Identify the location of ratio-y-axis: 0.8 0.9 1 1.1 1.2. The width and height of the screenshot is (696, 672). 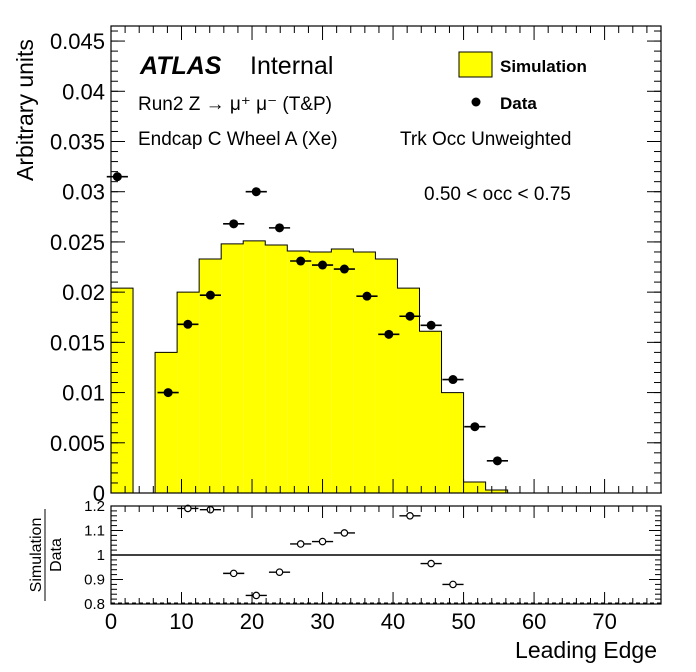
(372, 555).